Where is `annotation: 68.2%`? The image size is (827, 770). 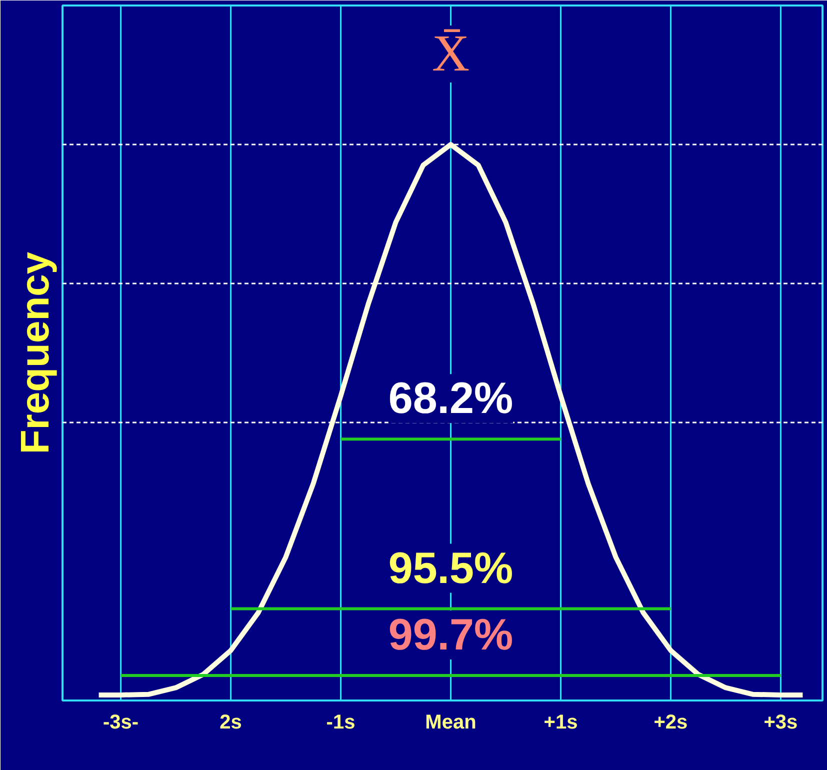
annotation: 68.2% is located at coordinates (451, 399).